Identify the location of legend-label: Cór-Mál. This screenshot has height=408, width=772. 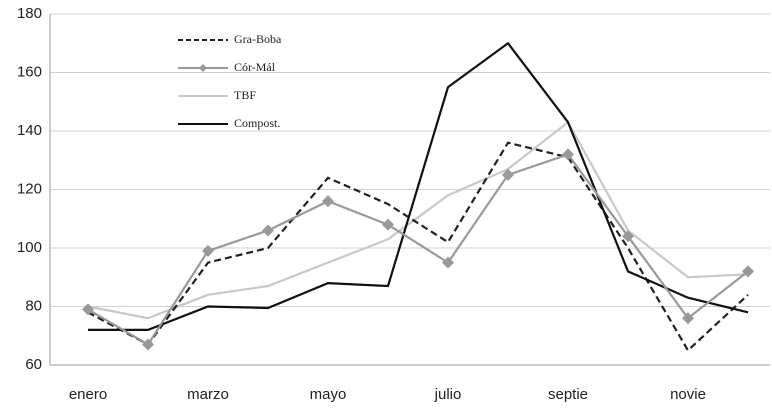
(255, 67).